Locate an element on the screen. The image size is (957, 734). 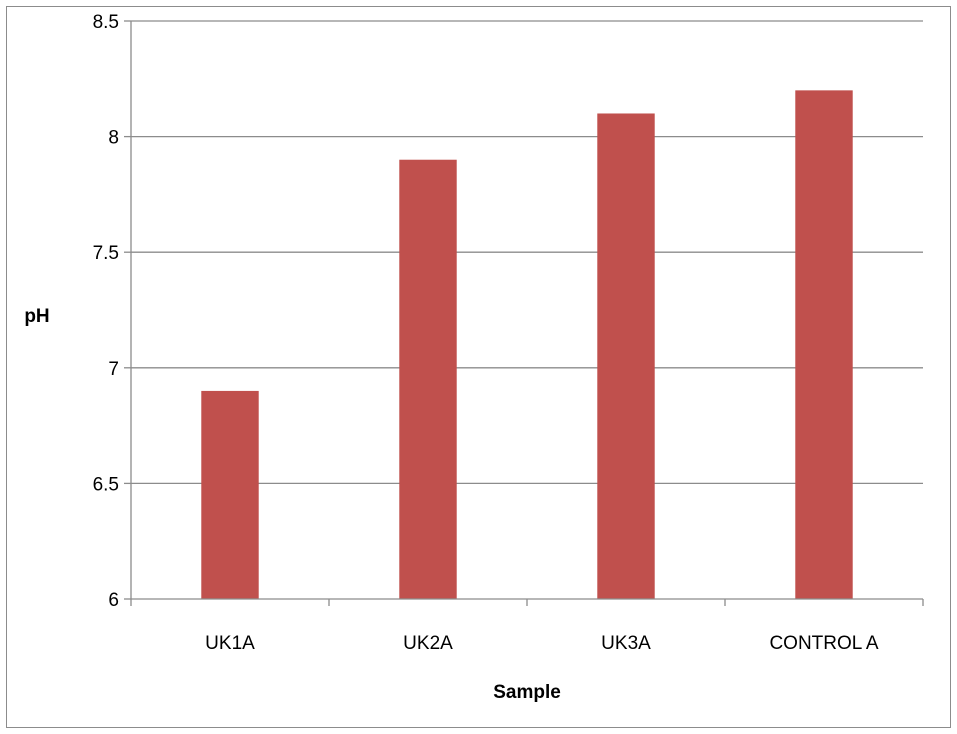
y-tick-label: 6.5 is located at coordinates (106, 484).